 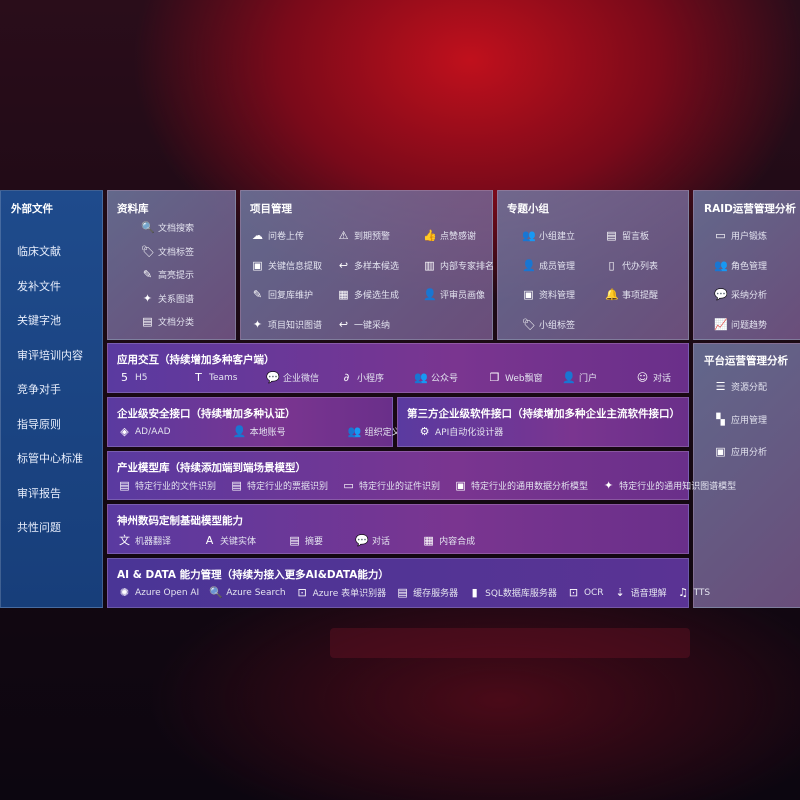 What do you see at coordinates (124, 592) in the screenshot?
I see `openai-icon: ✺` at bounding box center [124, 592].